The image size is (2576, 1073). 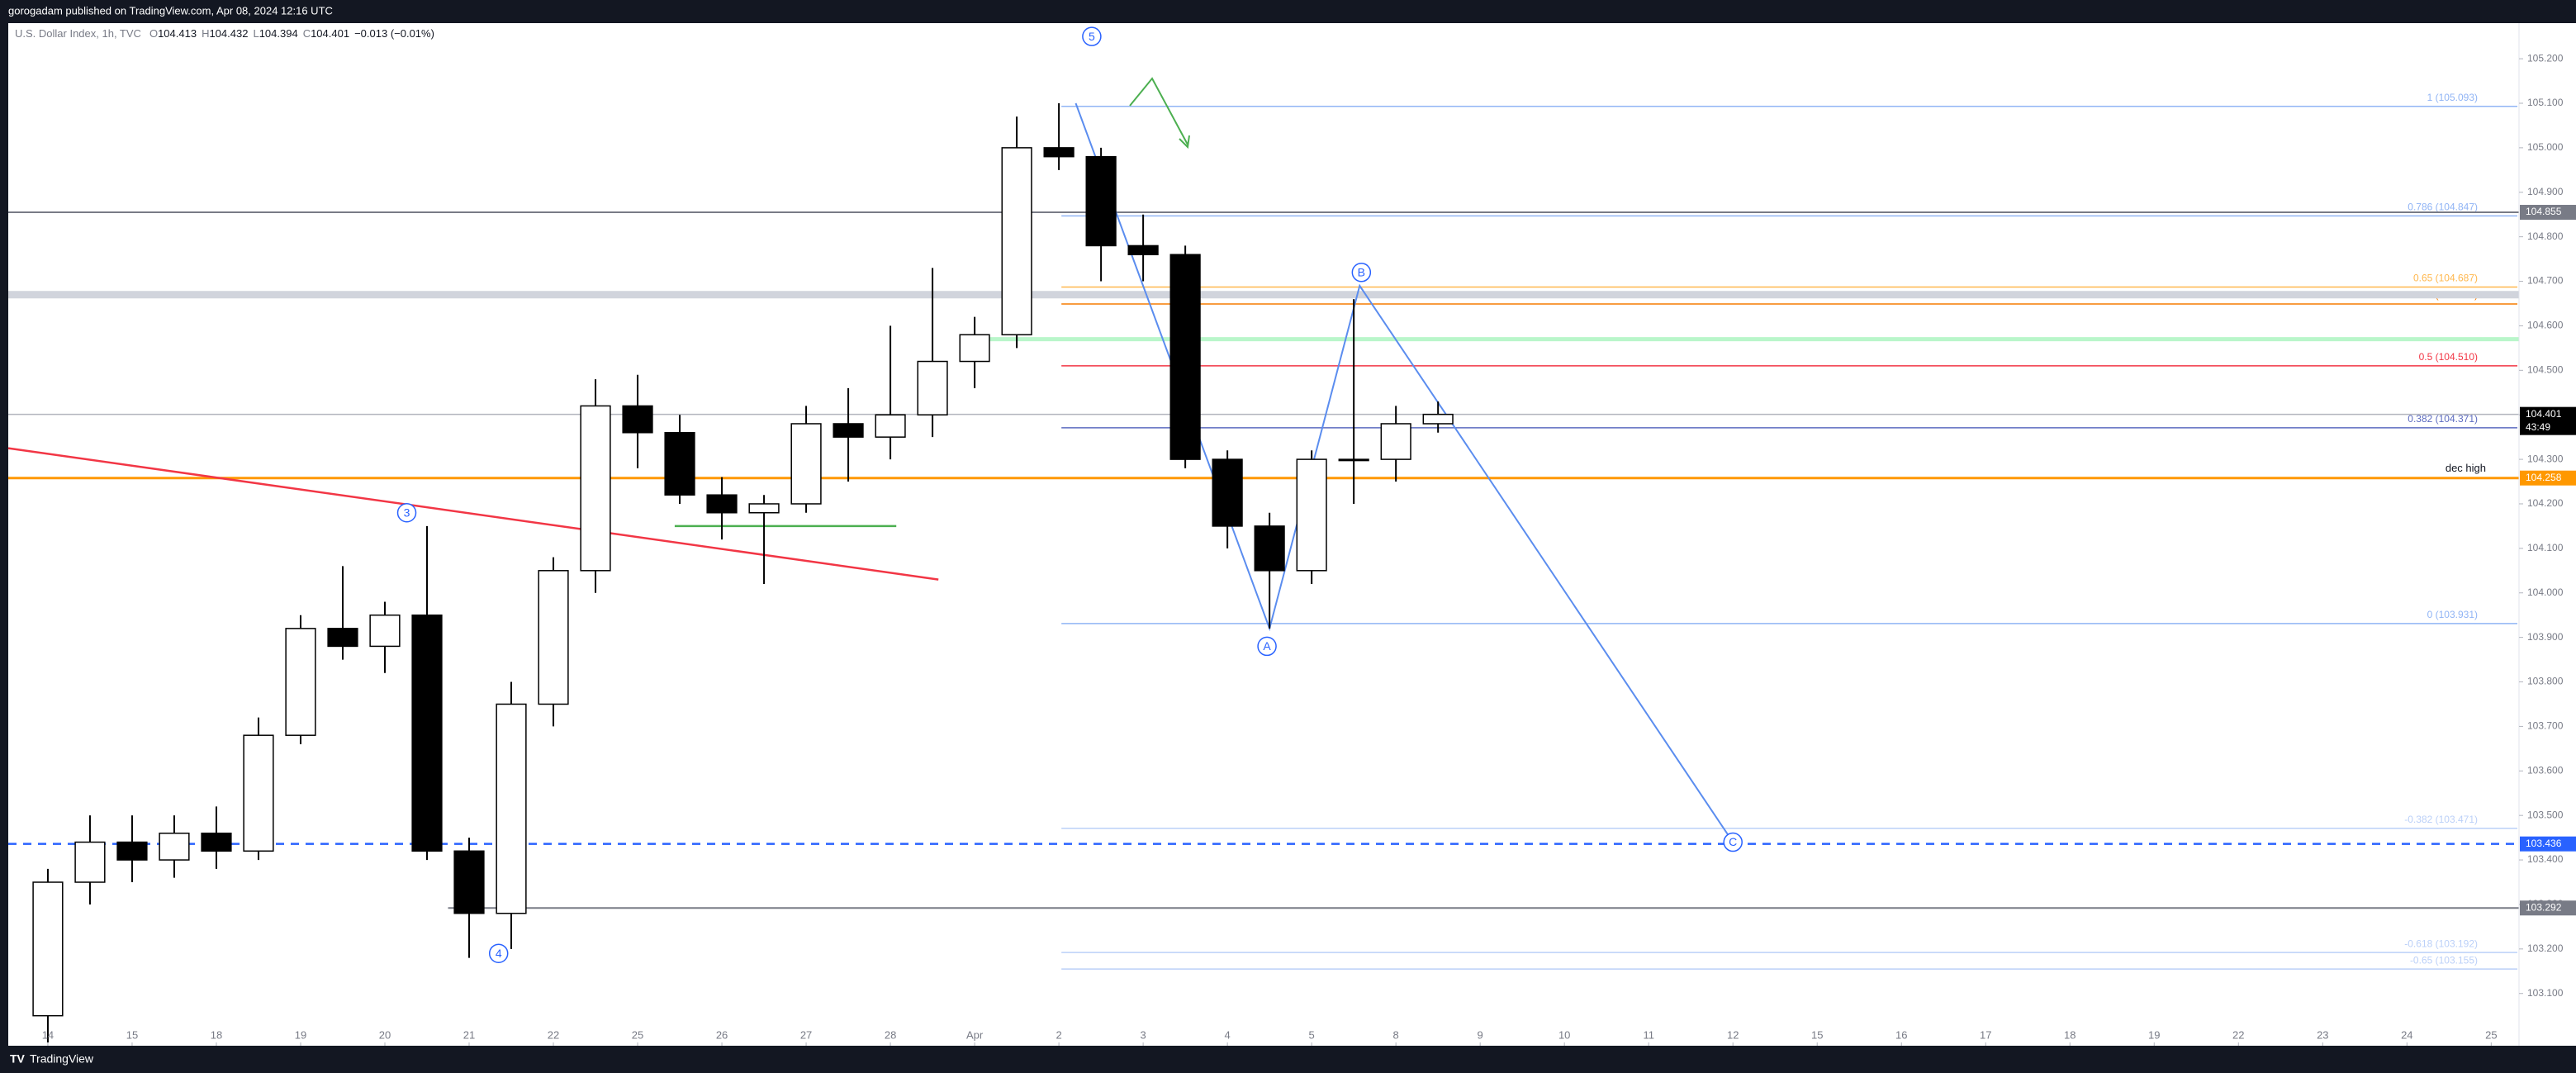 What do you see at coordinates (2322, 1035) in the screenshot?
I see `x-tick-label: 23` at bounding box center [2322, 1035].